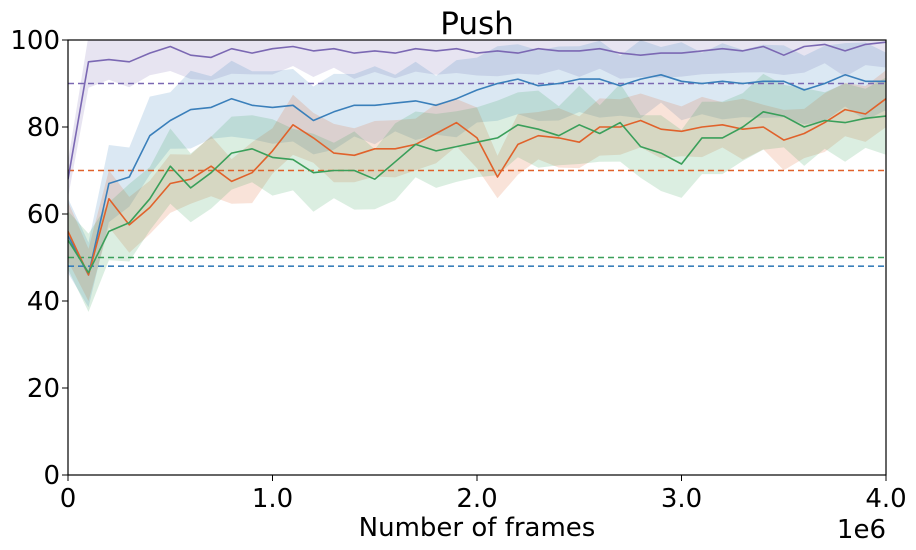 The width and height of the screenshot is (916, 550). I want to click on x-axis-ticks: 0 1.0 2.0 3.0 4.0, so click(483, 494).